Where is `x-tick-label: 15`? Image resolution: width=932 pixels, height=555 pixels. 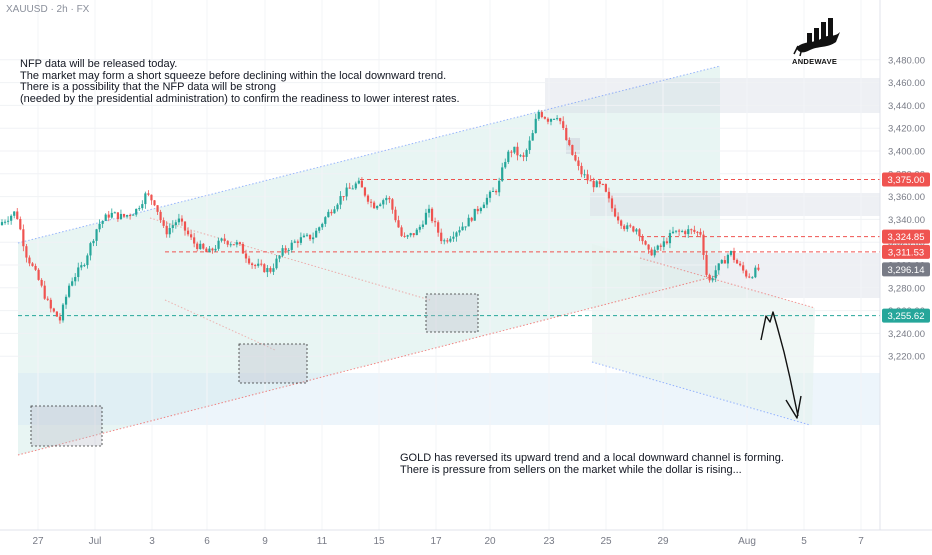 x-tick-label: 15 is located at coordinates (379, 541).